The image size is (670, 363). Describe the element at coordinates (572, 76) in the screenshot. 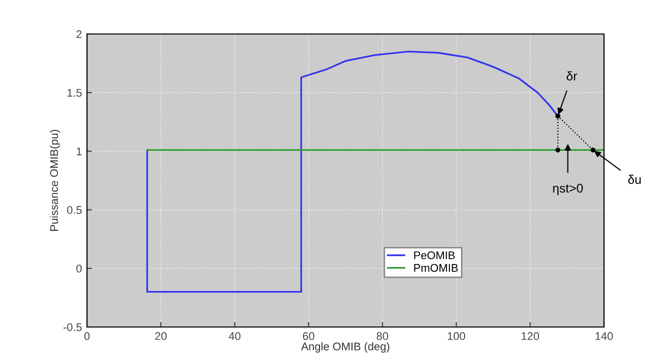

I see `annotation: δr` at that location.